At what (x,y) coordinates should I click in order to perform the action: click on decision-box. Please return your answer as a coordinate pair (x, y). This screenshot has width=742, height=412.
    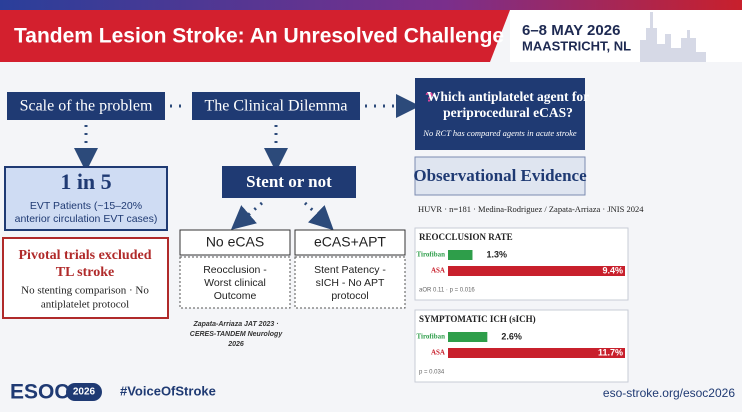
    Looking at the image, I should click on (289, 182).